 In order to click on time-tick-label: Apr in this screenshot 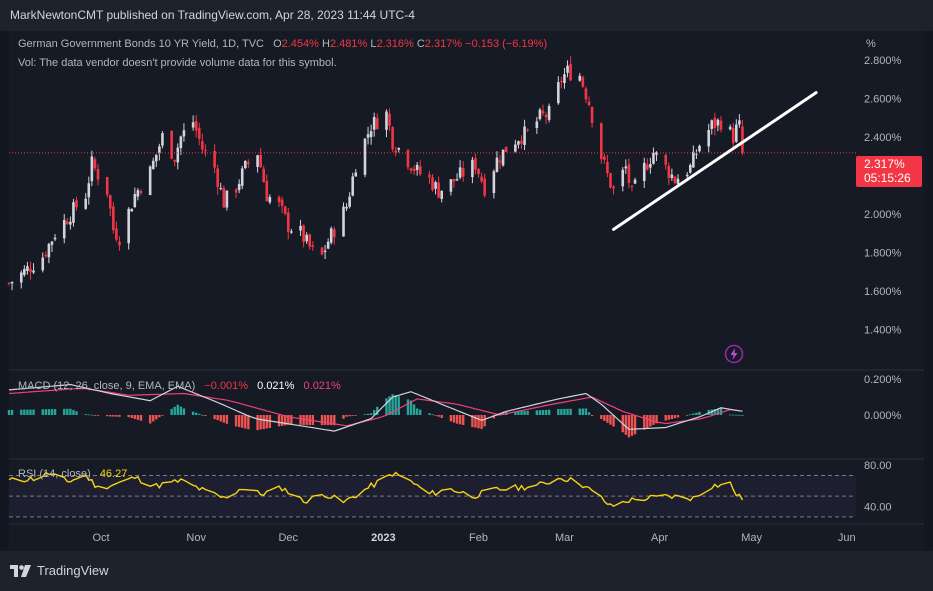, I will do `click(659, 538)`.